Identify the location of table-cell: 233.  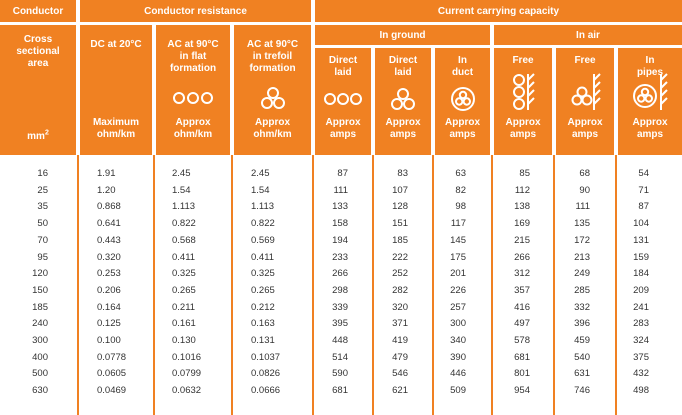
(340, 257).